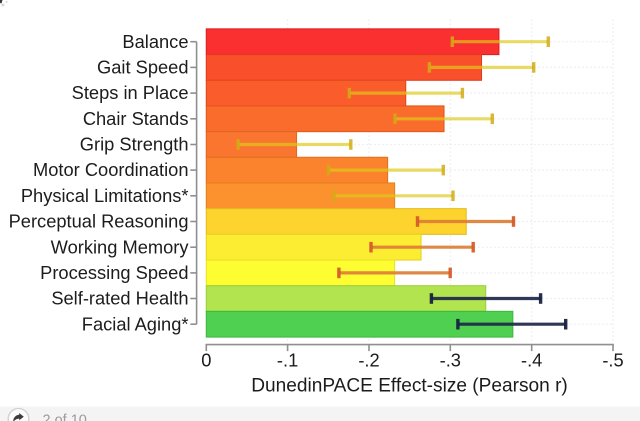 The width and height of the screenshot is (640, 421). I want to click on svg-text:DunedinPACE Effect-size (Pears: DunedinPACE Effect-size (Pearson r), so click(409, 386).